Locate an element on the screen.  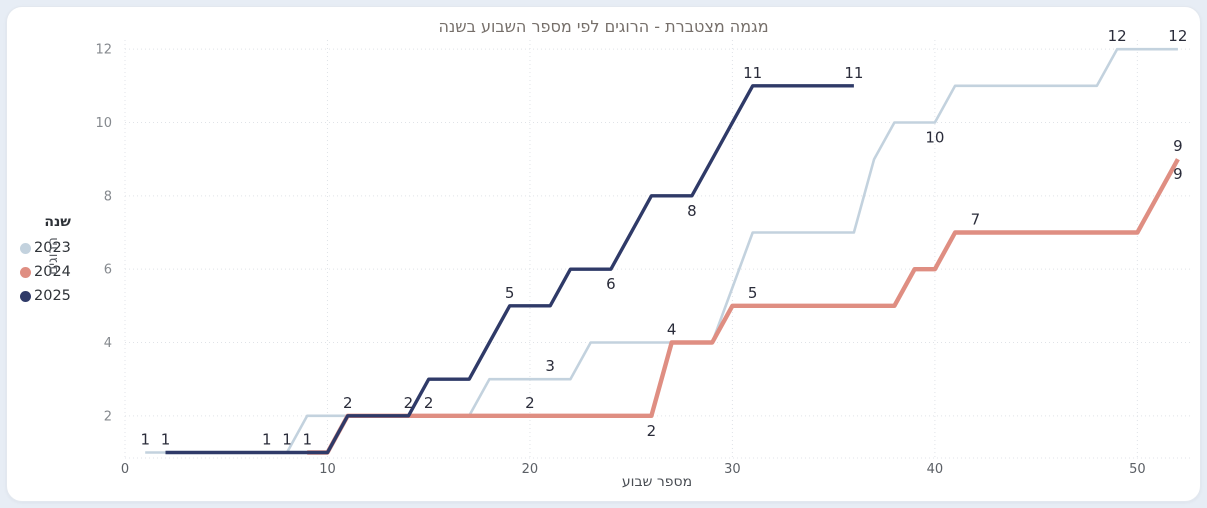
y-tick-label: 2 is located at coordinates (108, 416).